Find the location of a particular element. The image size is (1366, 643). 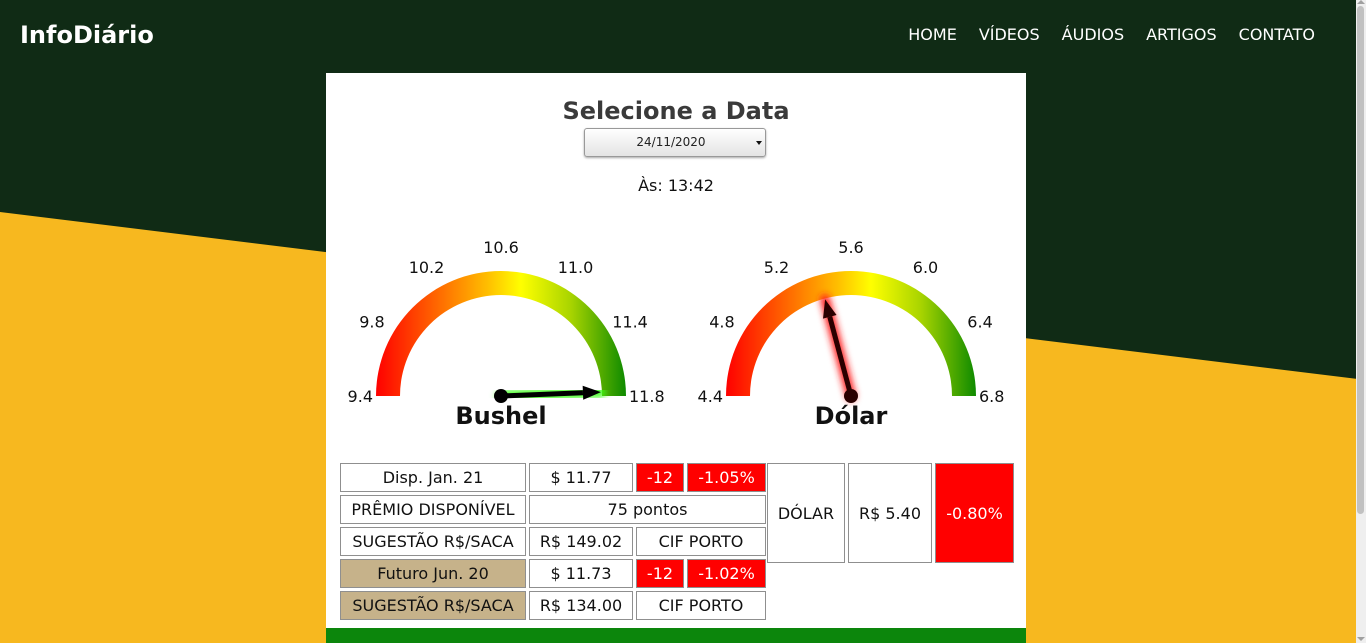

gauge-tick-label: 4.4 is located at coordinates (710, 396).